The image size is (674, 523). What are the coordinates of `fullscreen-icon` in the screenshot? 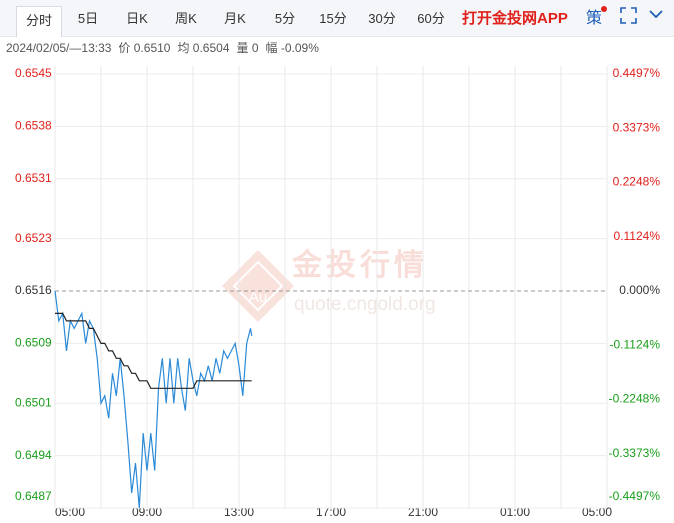 It's located at (628, 15).